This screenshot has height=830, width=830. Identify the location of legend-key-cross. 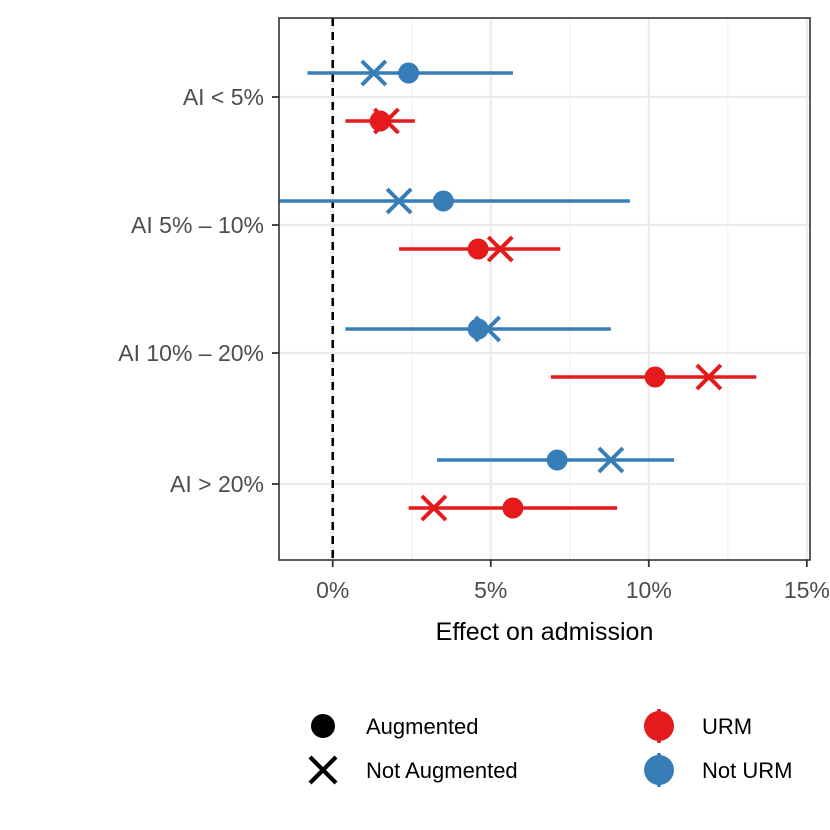
(323, 770).